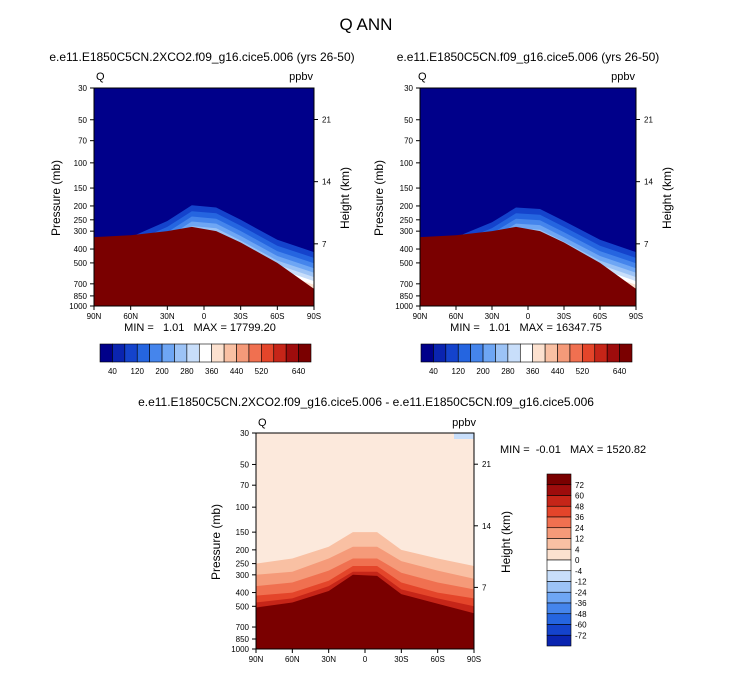  I want to click on colorbar-label: -72, so click(581, 635).